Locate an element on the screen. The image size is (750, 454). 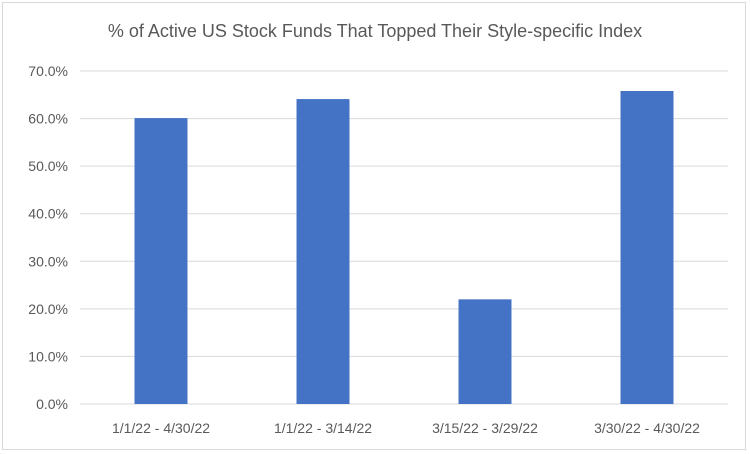
y-tick-label: 40.0% is located at coordinates (48, 214).